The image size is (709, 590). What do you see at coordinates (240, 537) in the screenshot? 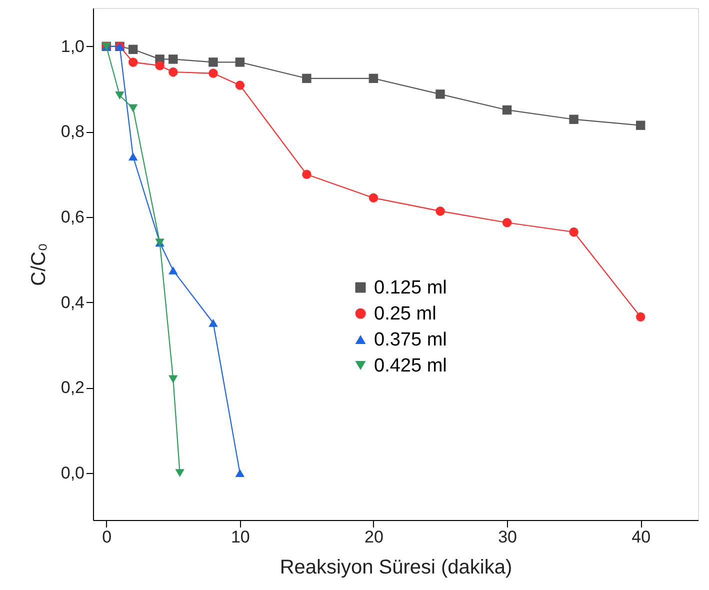
I see `x-tick-label: 10` at bounding box center [240, 537].